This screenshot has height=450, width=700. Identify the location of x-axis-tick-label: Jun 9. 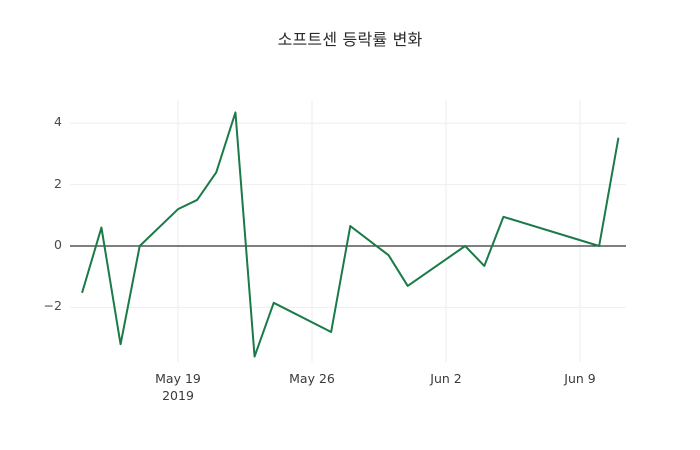
(580, 379).